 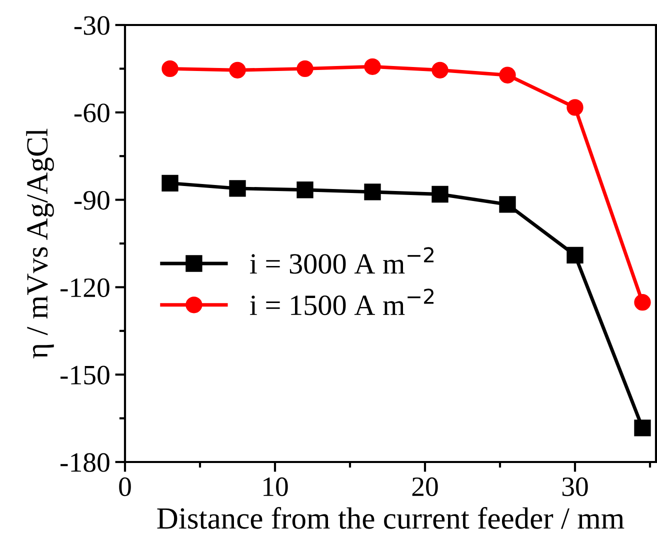 I want to click on y-tick-label: -180, so click(x=85, y=462).